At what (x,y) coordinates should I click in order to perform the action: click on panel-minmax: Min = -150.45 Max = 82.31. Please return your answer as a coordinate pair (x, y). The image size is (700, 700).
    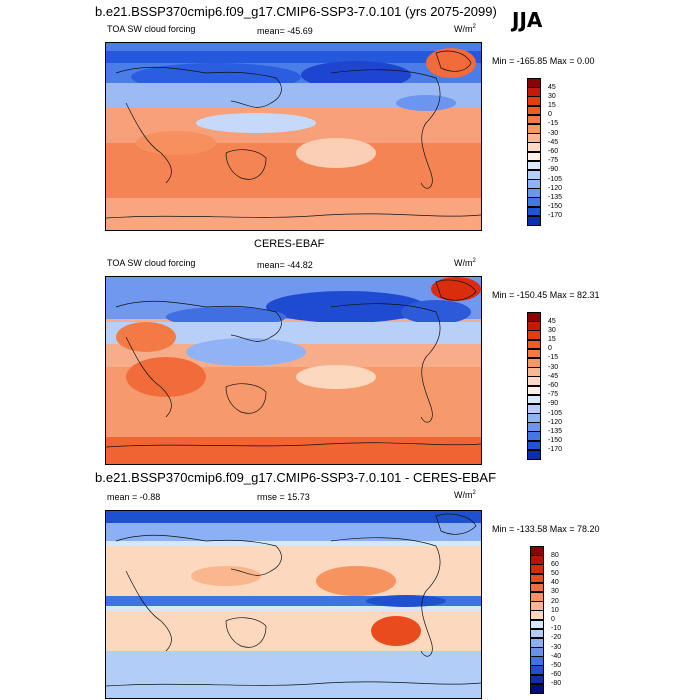
    Looking at the image, I should click on (546, 295).